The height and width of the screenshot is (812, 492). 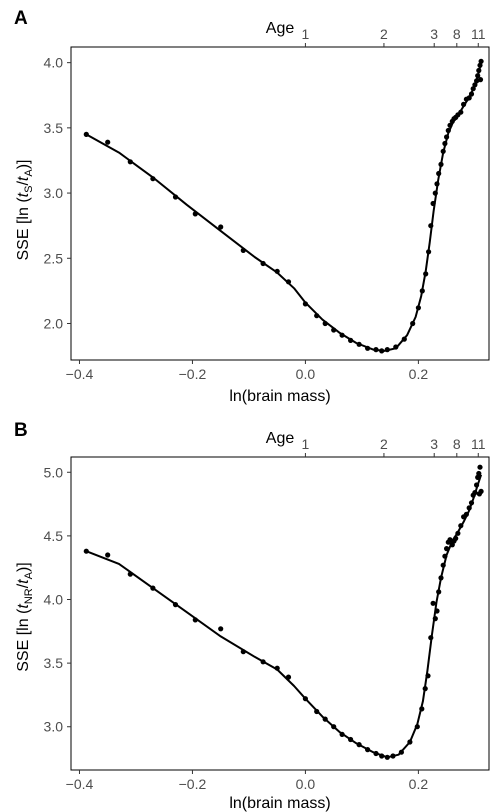 What do you see at coordinates (279, 803) in the screenshot?
I see `x-axis-title: ln(brain mass)` at bounding box center [279, 803].